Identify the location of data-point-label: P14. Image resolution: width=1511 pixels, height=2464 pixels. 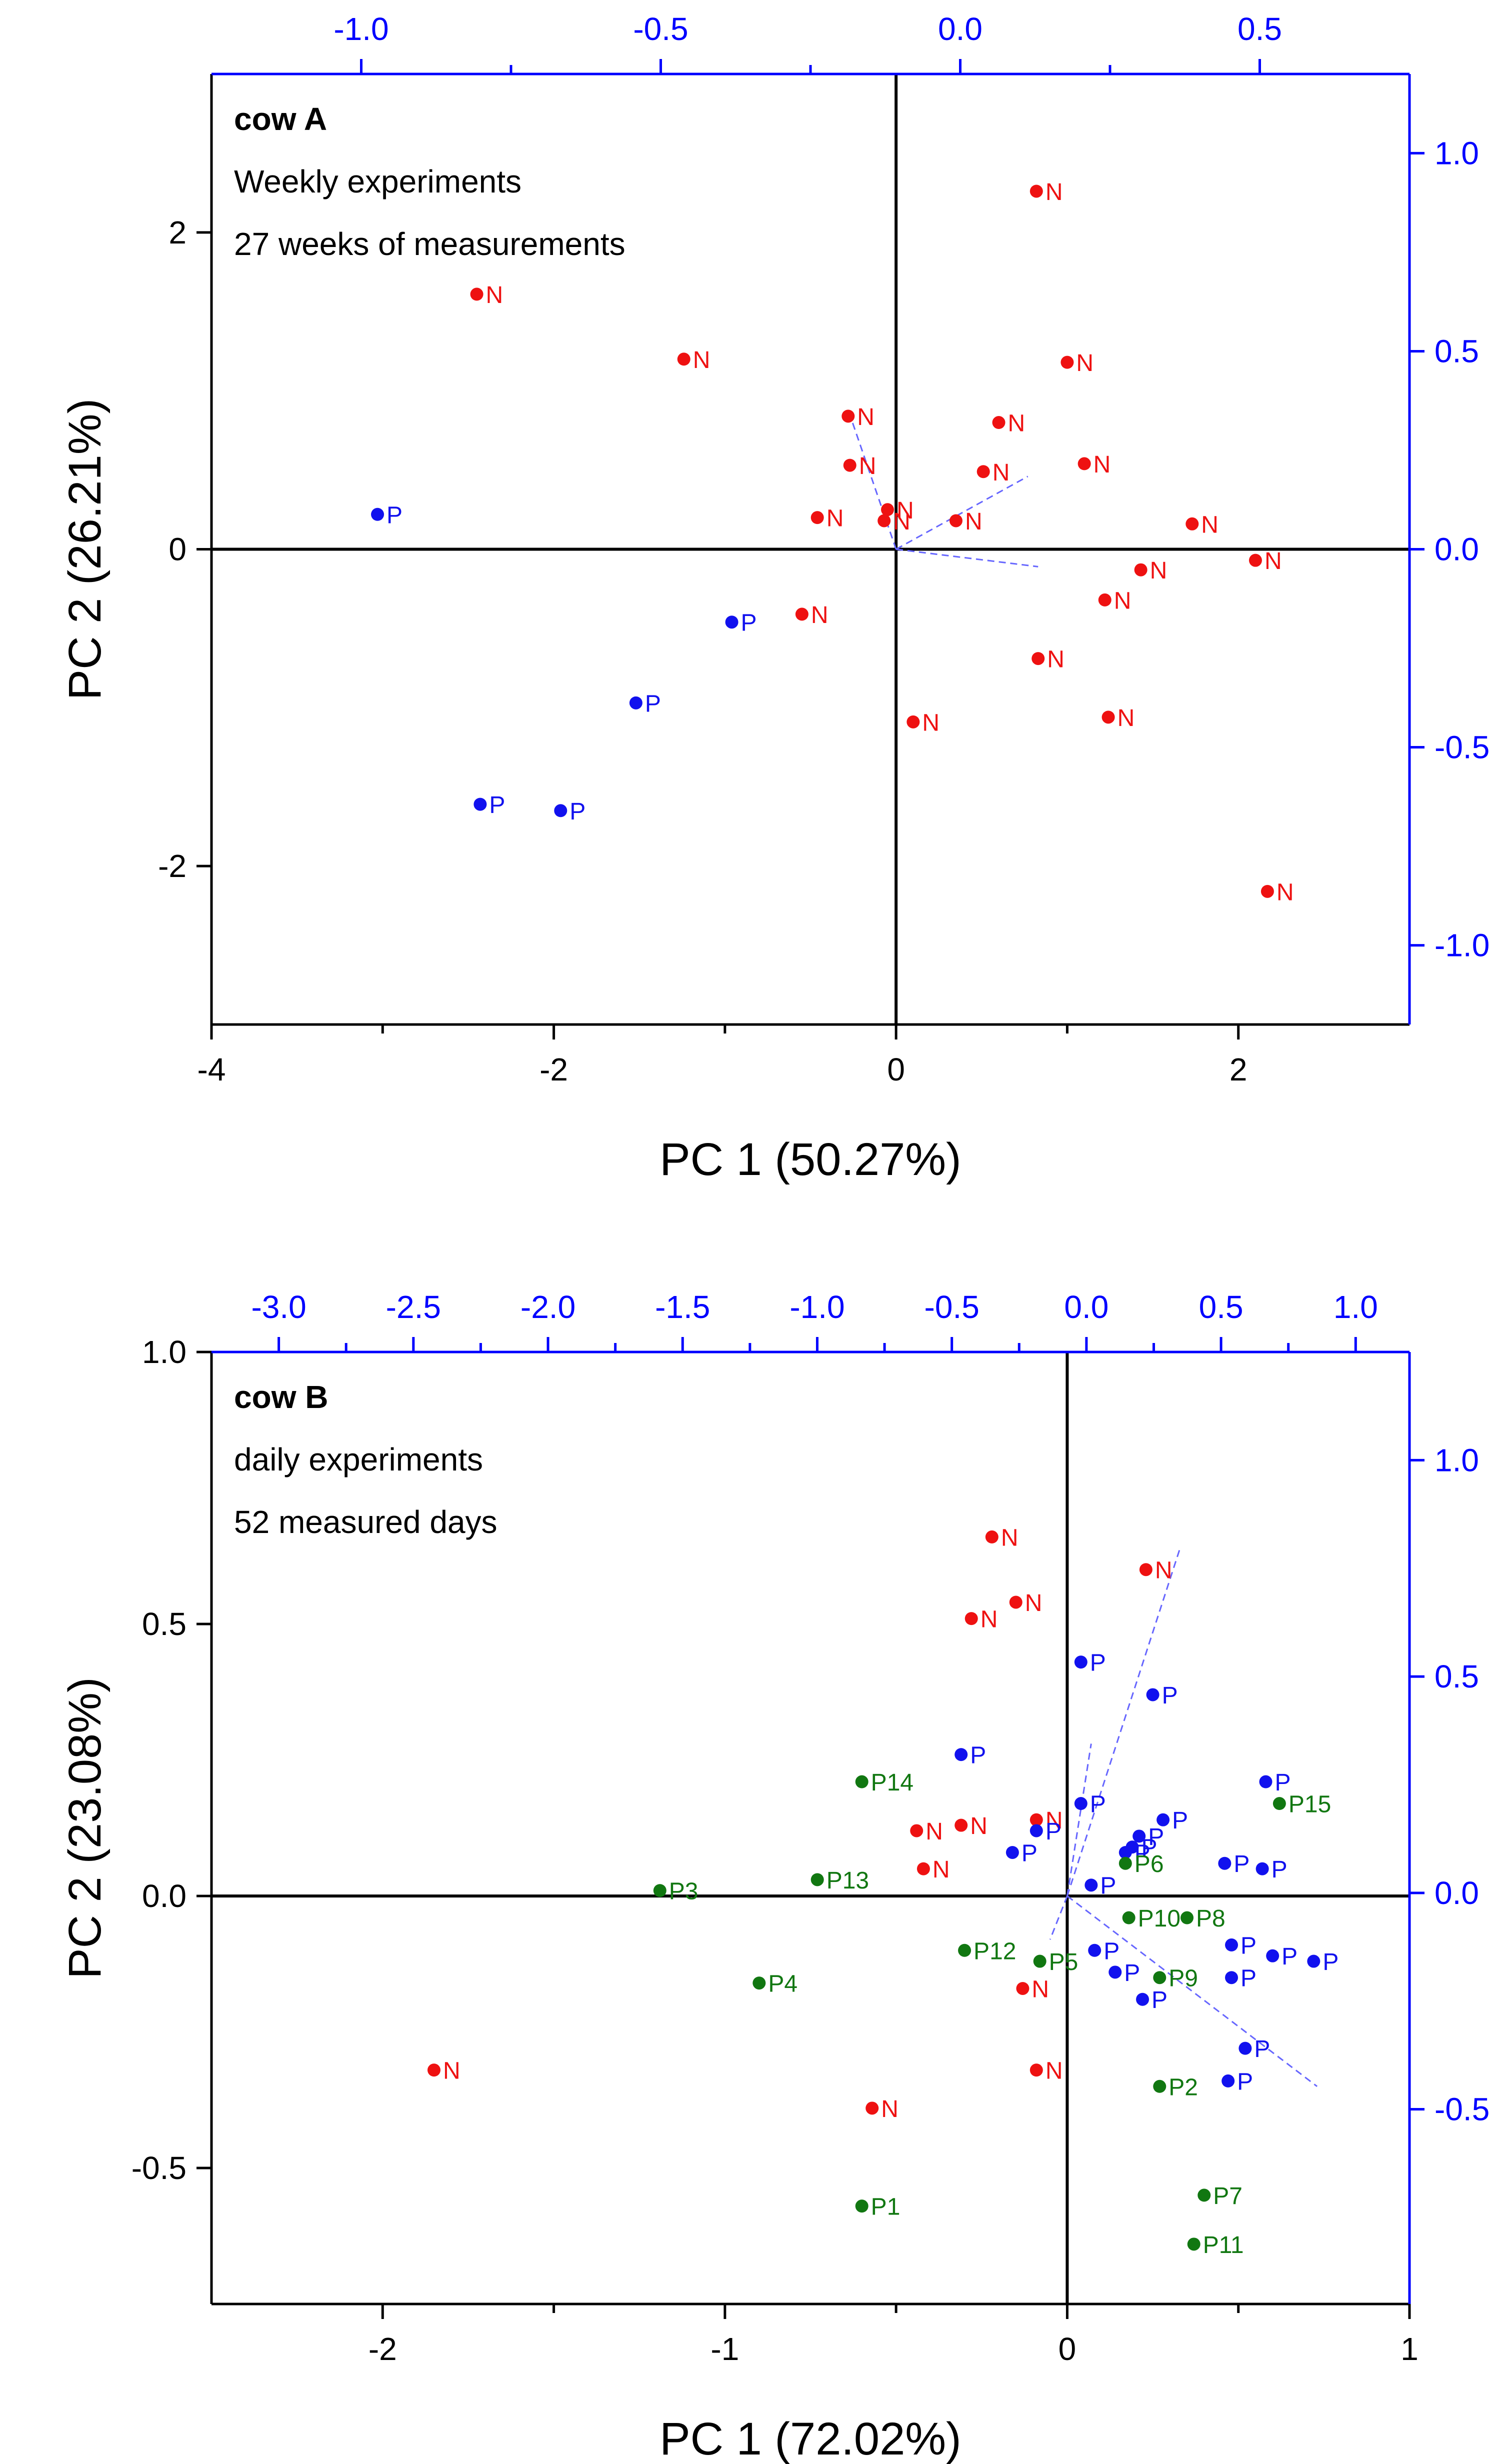
(892, 1783).